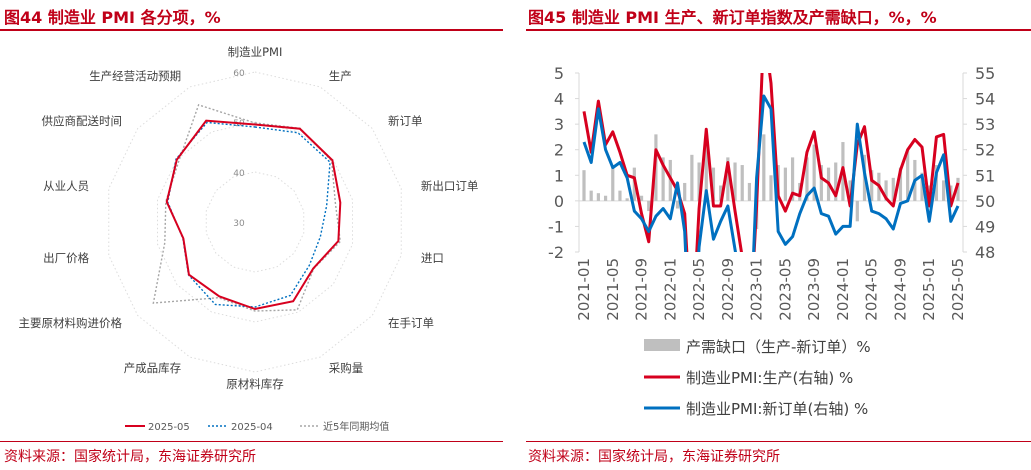 This screenshot has width=1031, height=470. Describe the element at coordinates (958, 289) in the screenshot. I see `x-tick-label: 2025-05` at that location.